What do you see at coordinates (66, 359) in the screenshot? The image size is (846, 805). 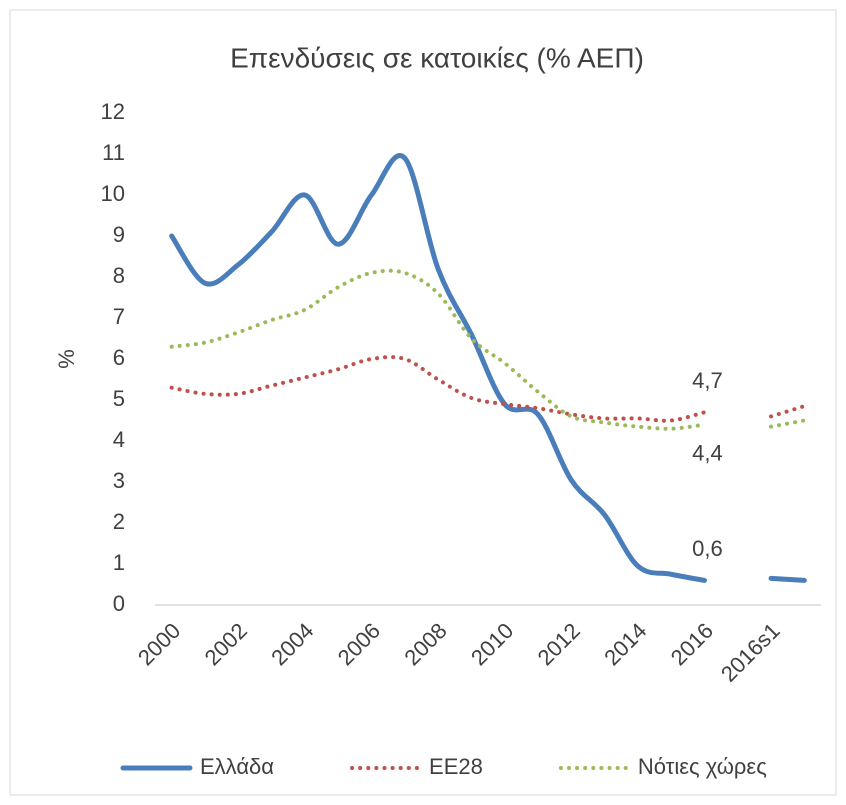 I see `y-axis-label: %` at bounding box center [66, 359].